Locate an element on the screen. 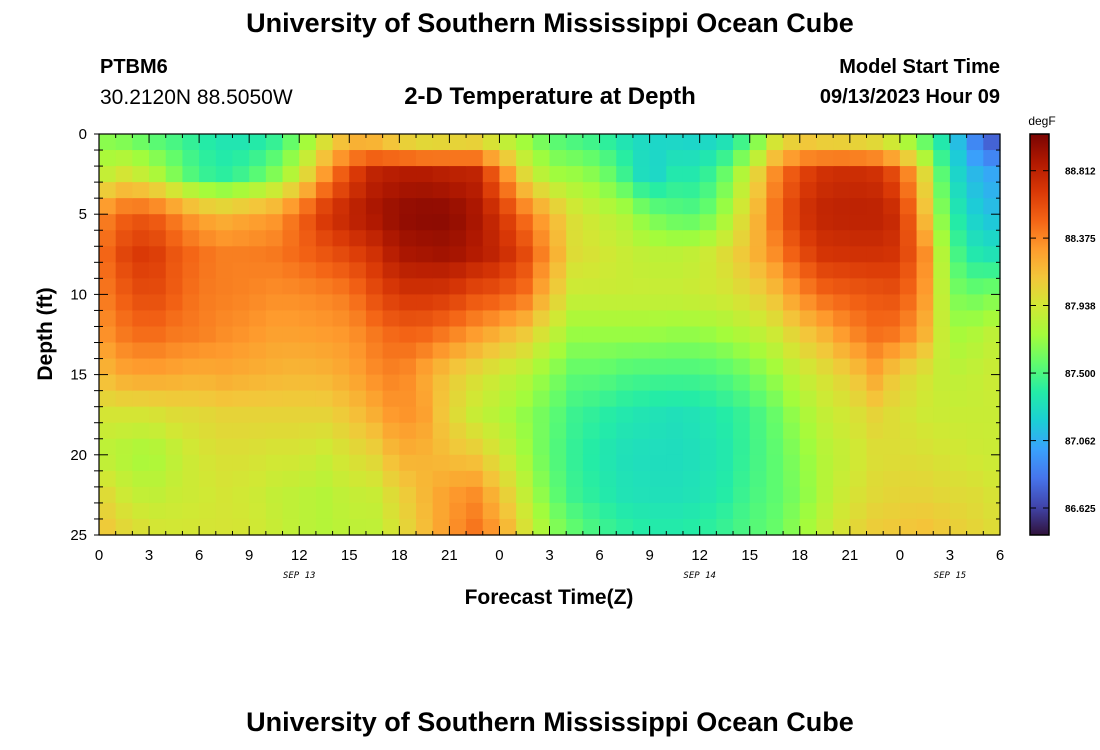 Image resolution: width=1100 pixels, height=750 pixels. x-tick-label: 12 is located at coordinates (299, 555).